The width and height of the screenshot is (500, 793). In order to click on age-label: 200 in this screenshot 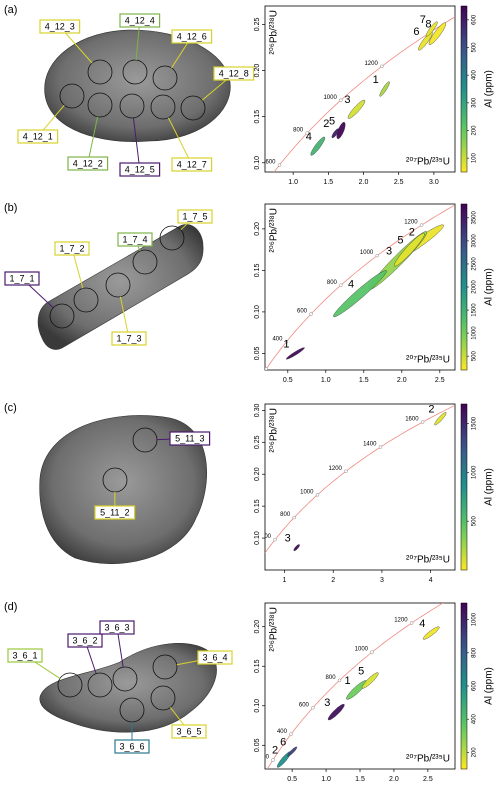, I will do `click(257, 366)`.